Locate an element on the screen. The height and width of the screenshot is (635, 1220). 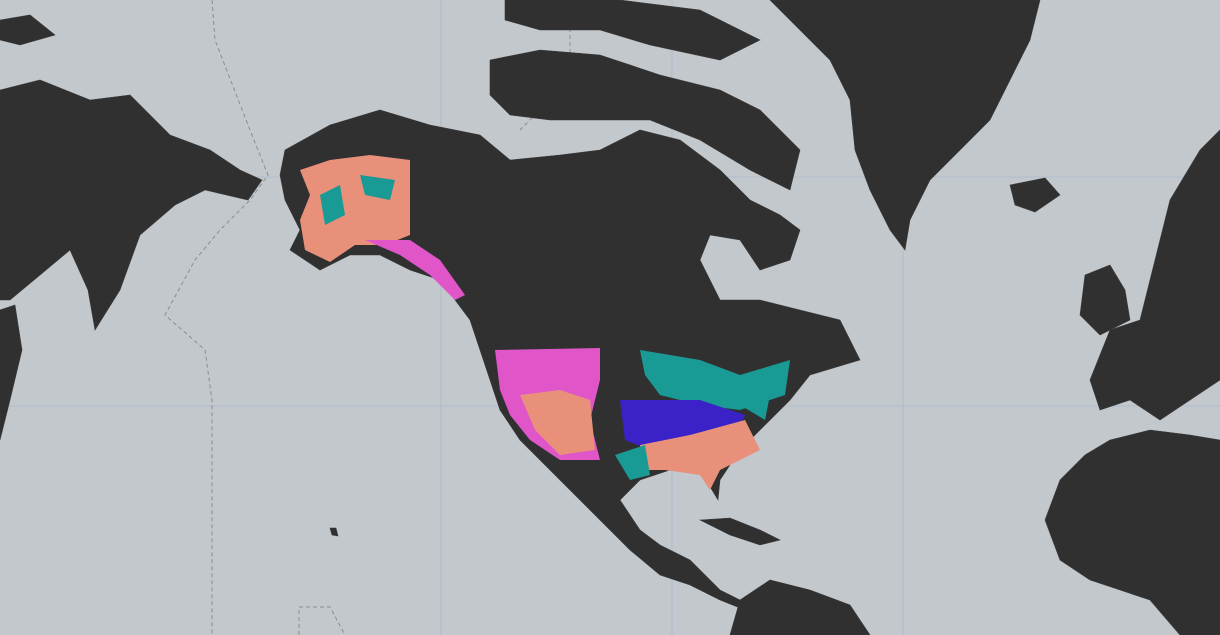
landmass-asia is located at coordinates (131, 205).